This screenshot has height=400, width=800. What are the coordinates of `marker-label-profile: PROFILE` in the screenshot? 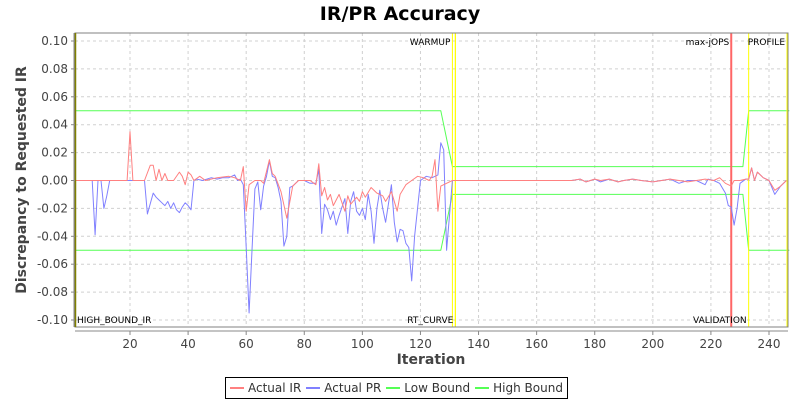 It's located at (767, 43).